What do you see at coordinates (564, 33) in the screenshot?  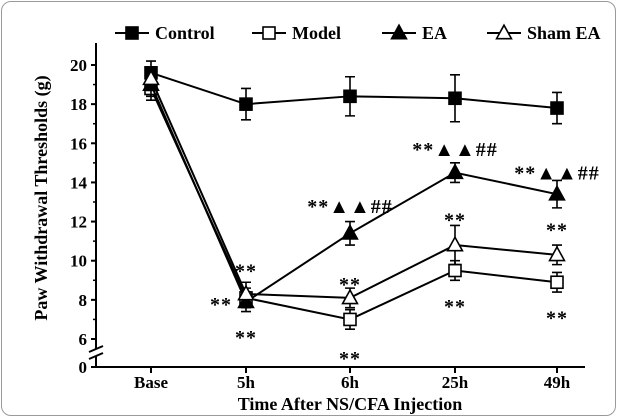 I see `legend-label: Sham EA` at bounding box center [564, 33].